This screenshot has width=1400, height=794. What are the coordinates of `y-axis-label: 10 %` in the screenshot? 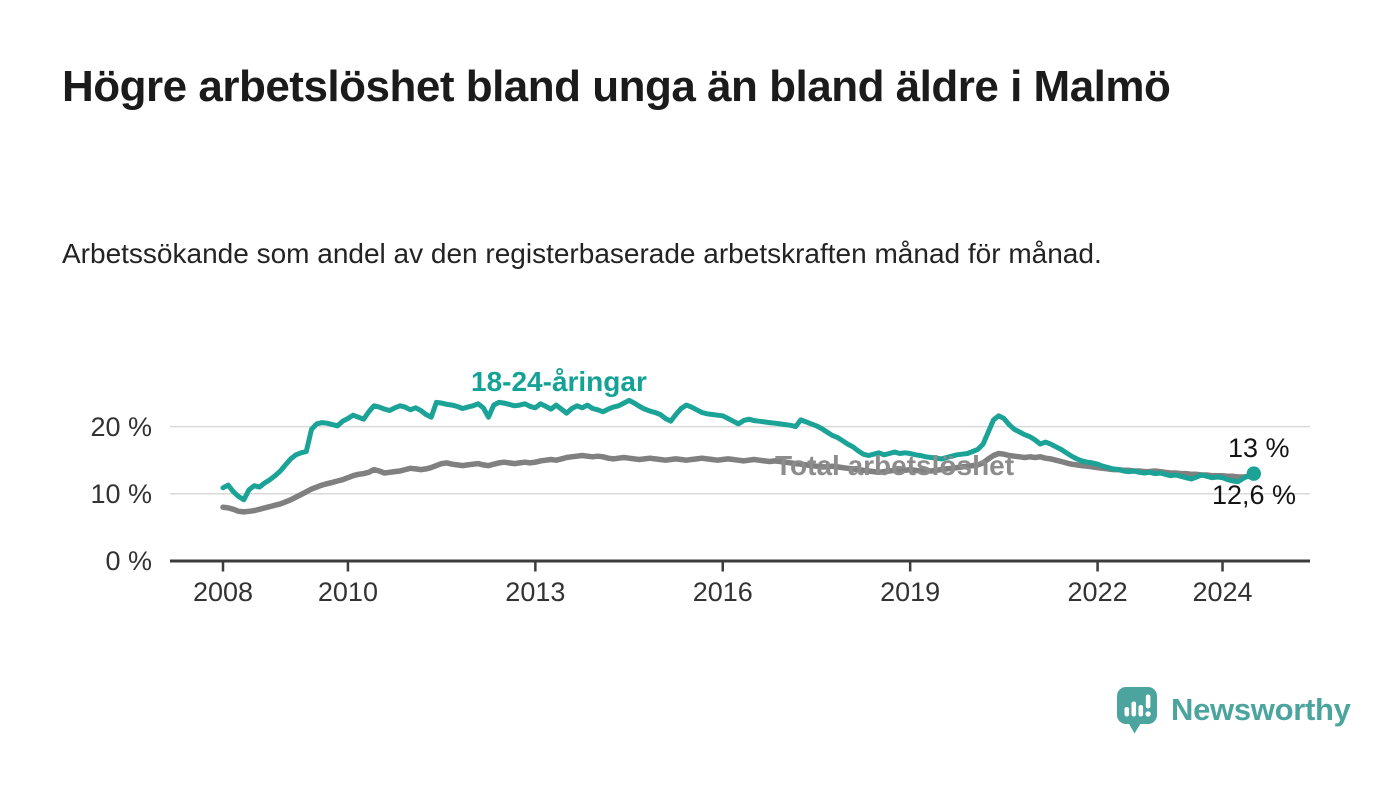 It's located at (121, 493).